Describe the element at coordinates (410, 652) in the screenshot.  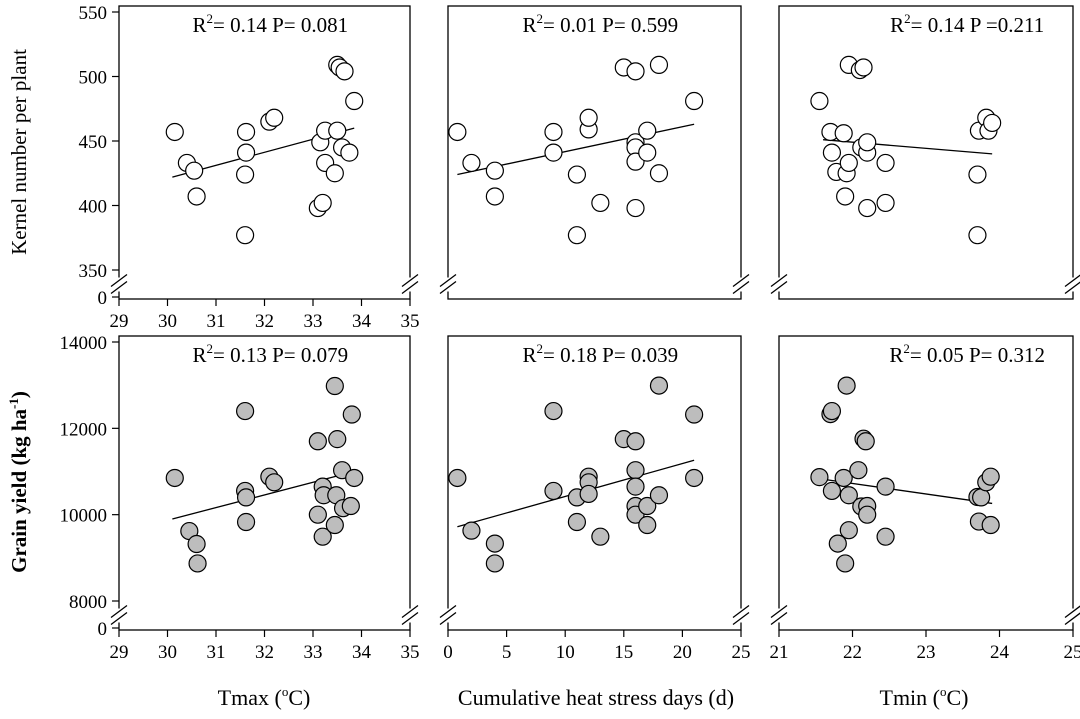
I see `yield-tmax-xtick-label-6: 35` at that location.